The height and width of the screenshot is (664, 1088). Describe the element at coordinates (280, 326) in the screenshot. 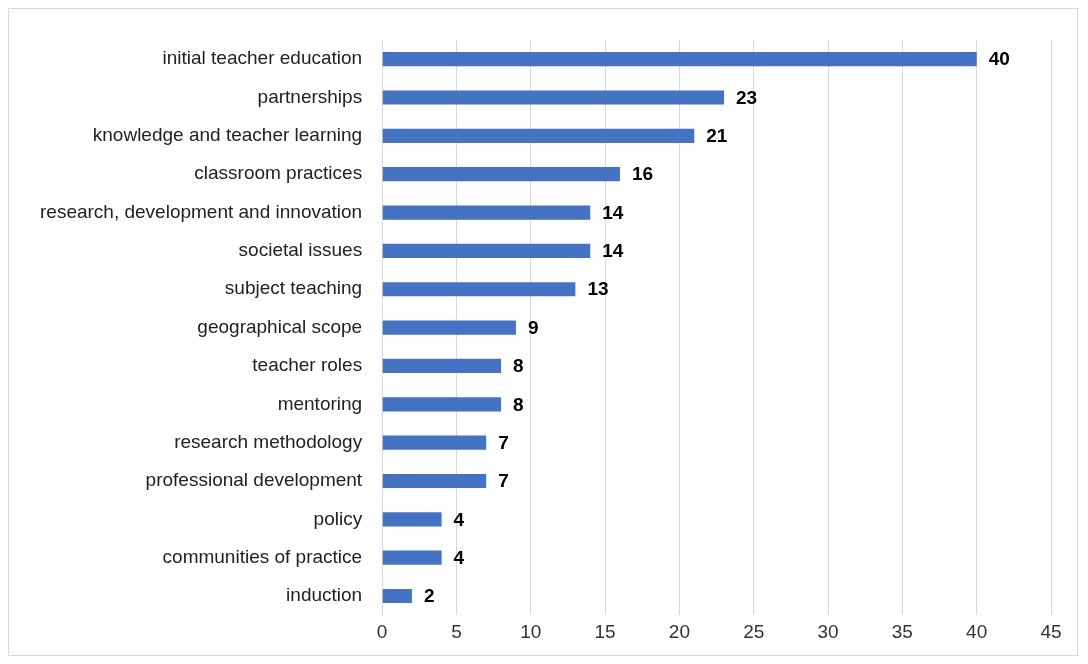

I see `y-tick-label: geographical scope` at that location.